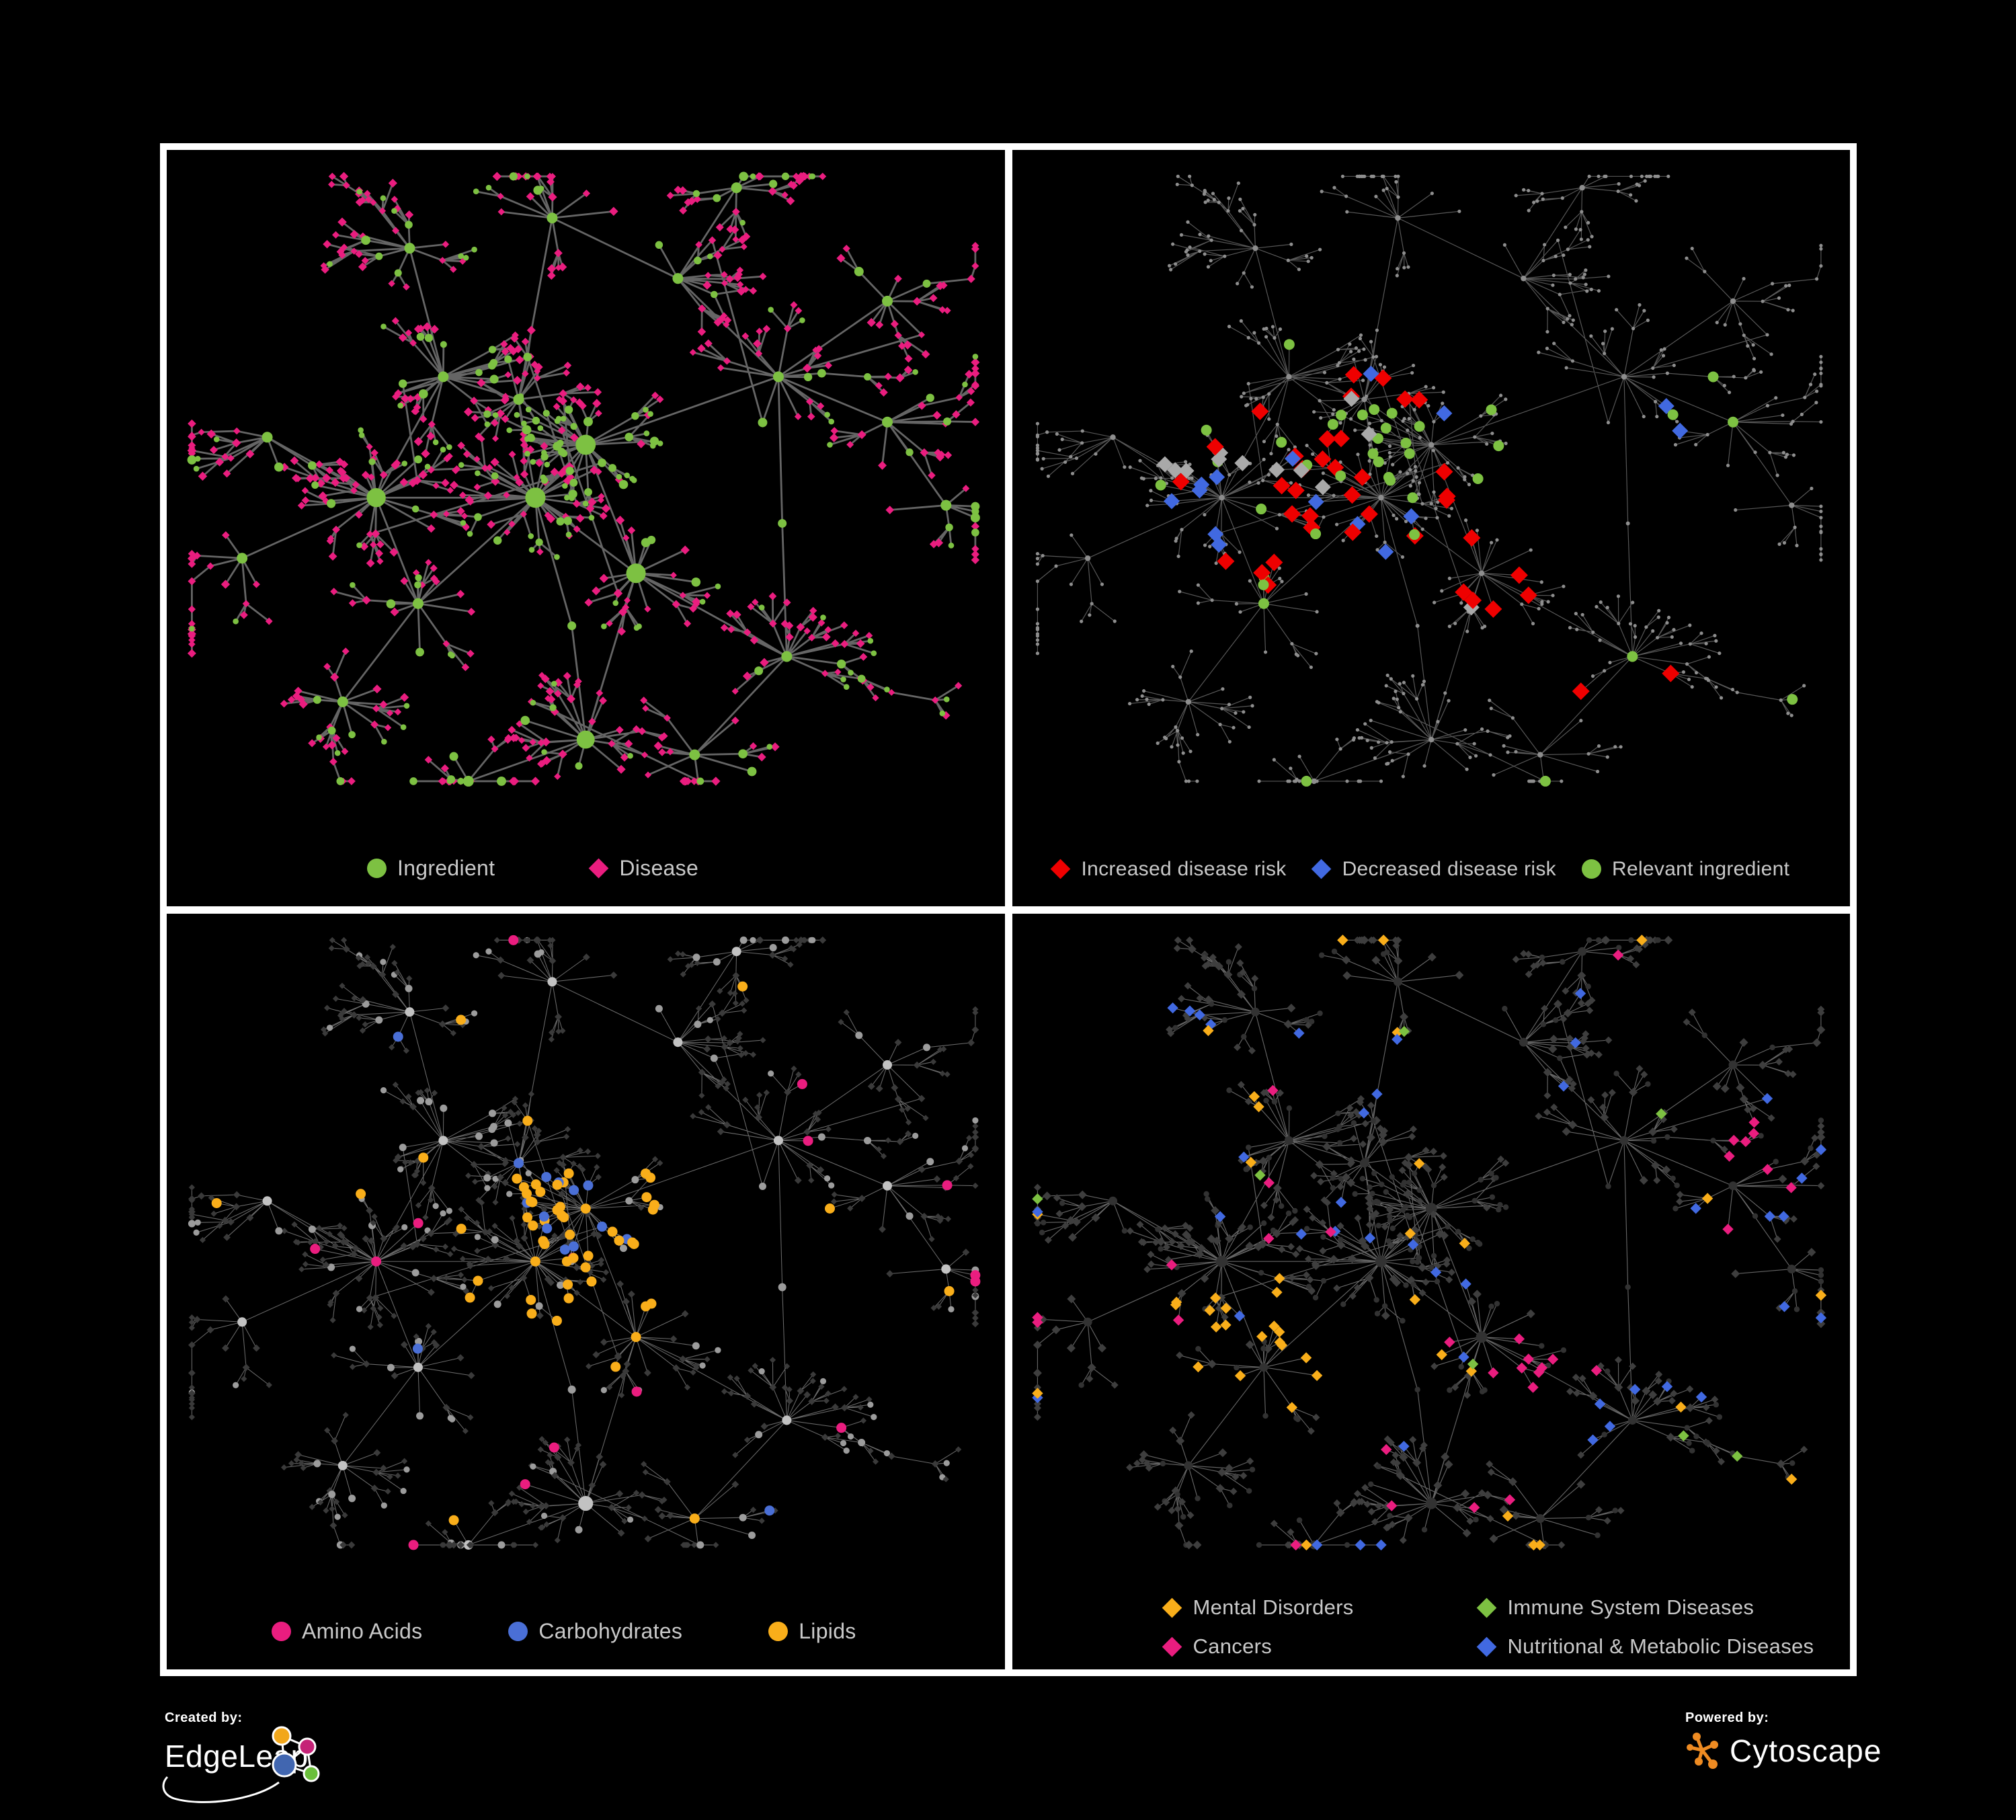 Image resolution: width=2016 pixels, height=1820 pixels. Describe the element at coordinates (446, 867) in the screenshot. I see `legend-label: Ingredient` at that location.